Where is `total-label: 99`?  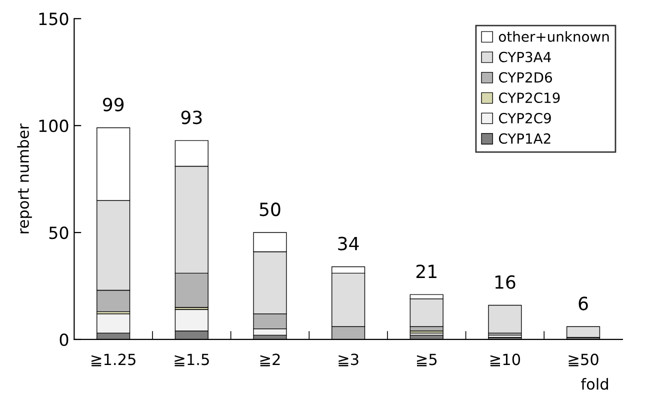
total-label: 99 is located at coordinates (113, 105).